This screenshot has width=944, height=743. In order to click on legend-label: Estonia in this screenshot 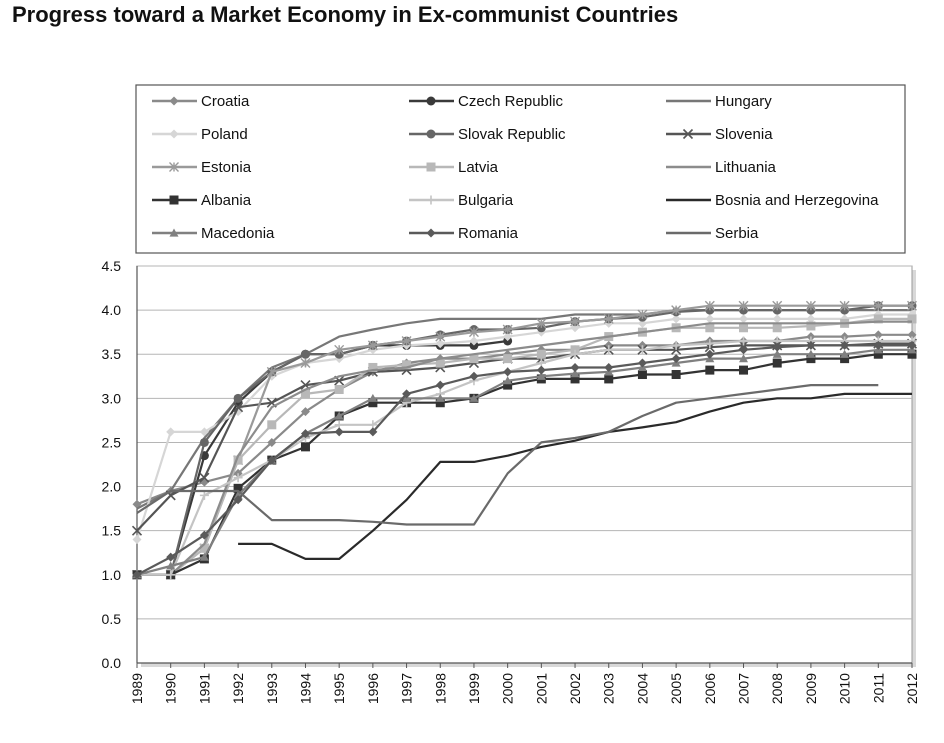, I will do `click(226, 167)`.